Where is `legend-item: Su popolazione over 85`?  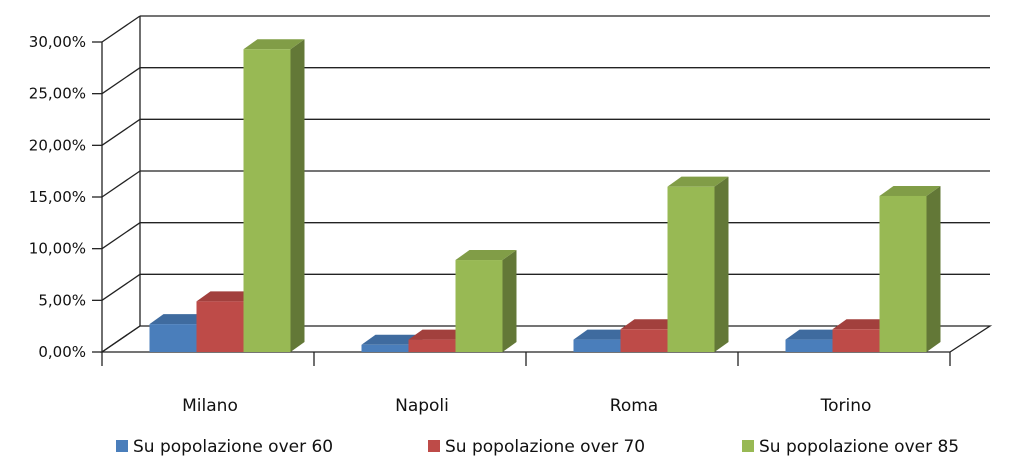
legend-item: Su popolazione over 85 is located at coordinates (850, 447).